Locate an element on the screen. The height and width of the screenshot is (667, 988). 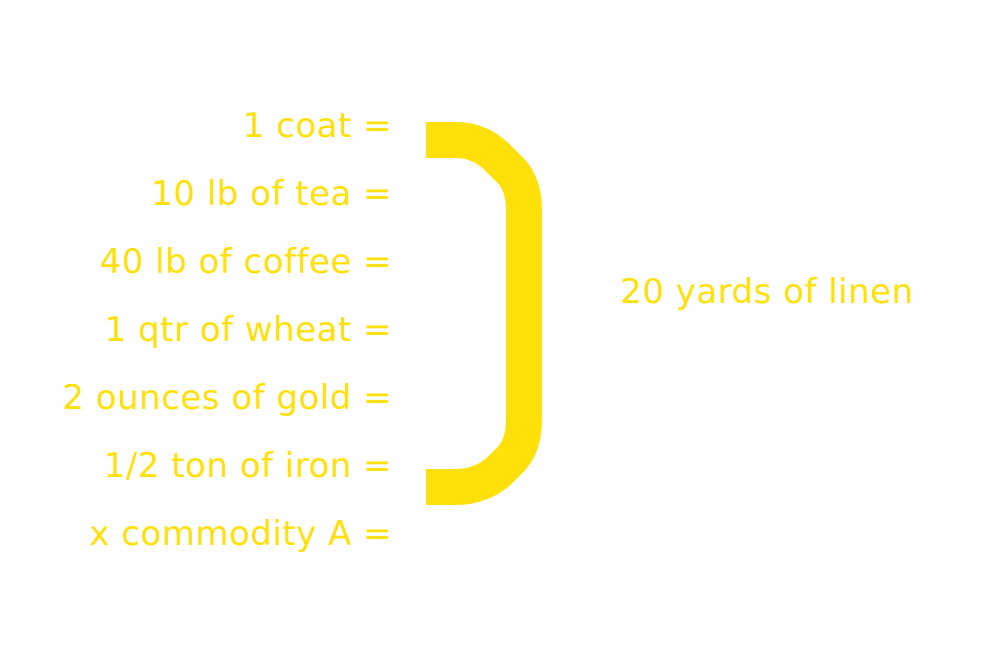
commodity-item-tea: 10 lb of tea = is located at coordinates (271, 194).